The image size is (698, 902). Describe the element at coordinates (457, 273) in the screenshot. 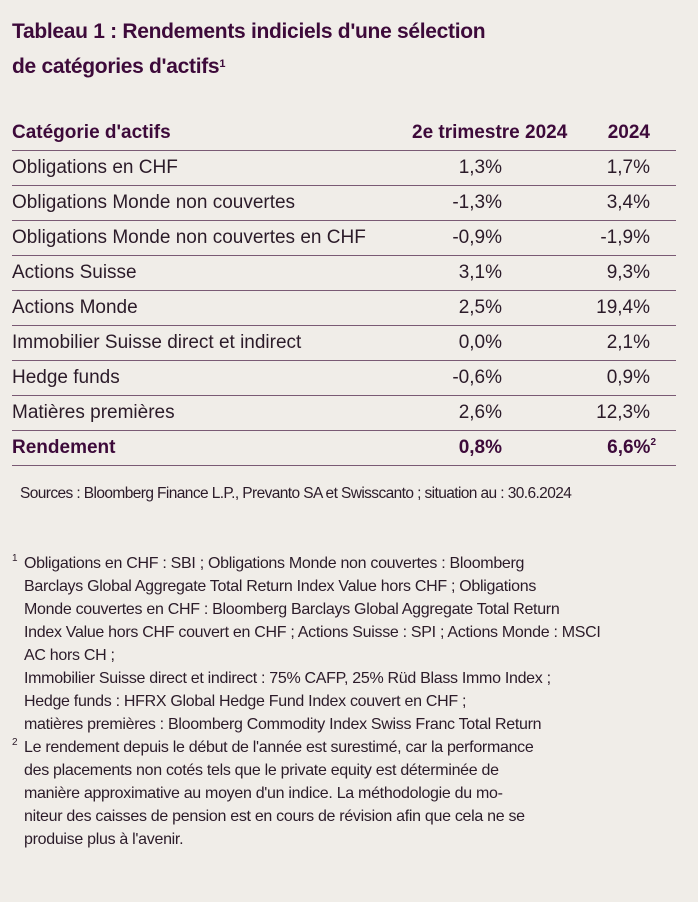

I see `q2-value-cell: 3,1%` at that location.